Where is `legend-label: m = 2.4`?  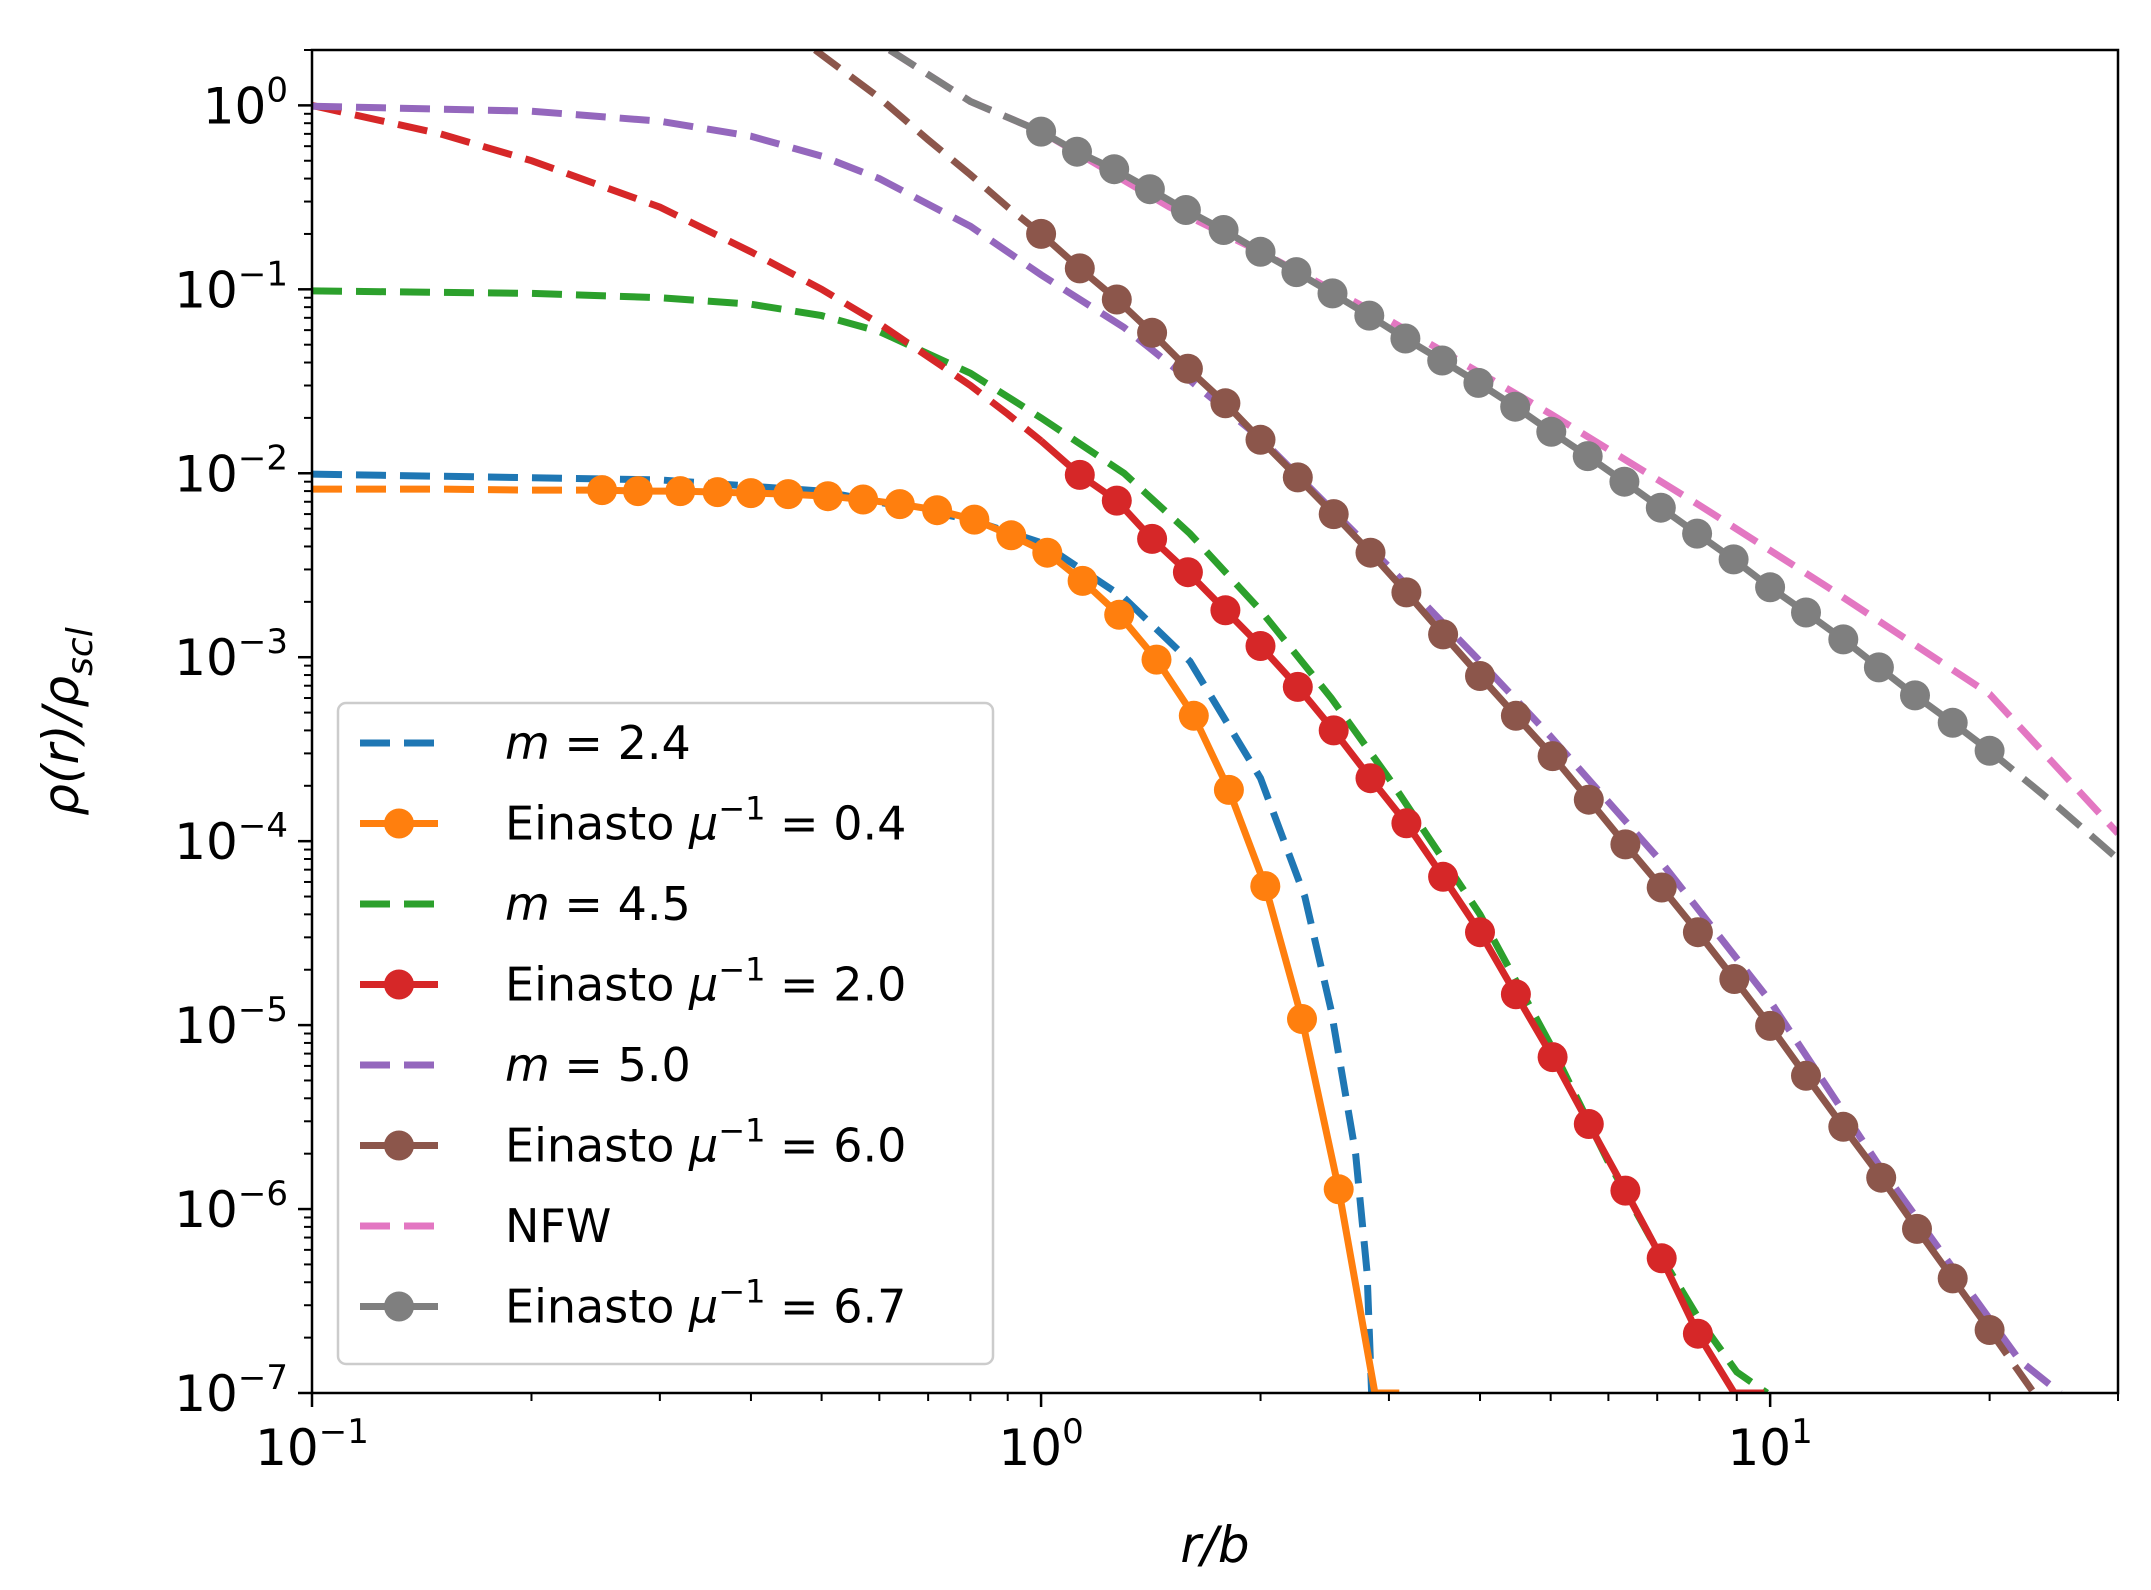
legend-label: m = 2.4 is located at coordinates (598, 743).